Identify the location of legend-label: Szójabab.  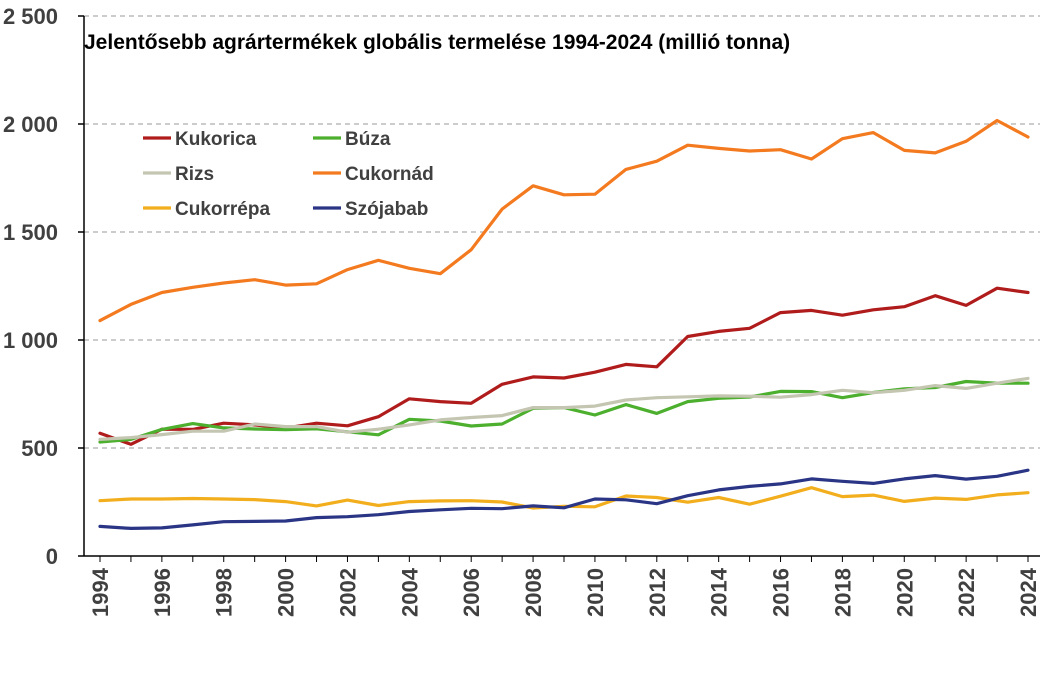
(386, 209).